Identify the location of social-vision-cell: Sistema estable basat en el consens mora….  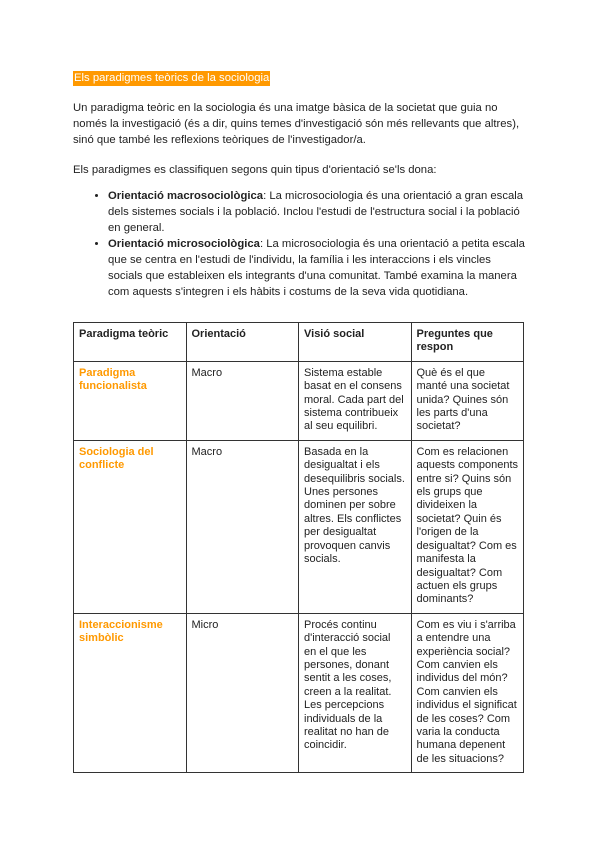
(355, 400).